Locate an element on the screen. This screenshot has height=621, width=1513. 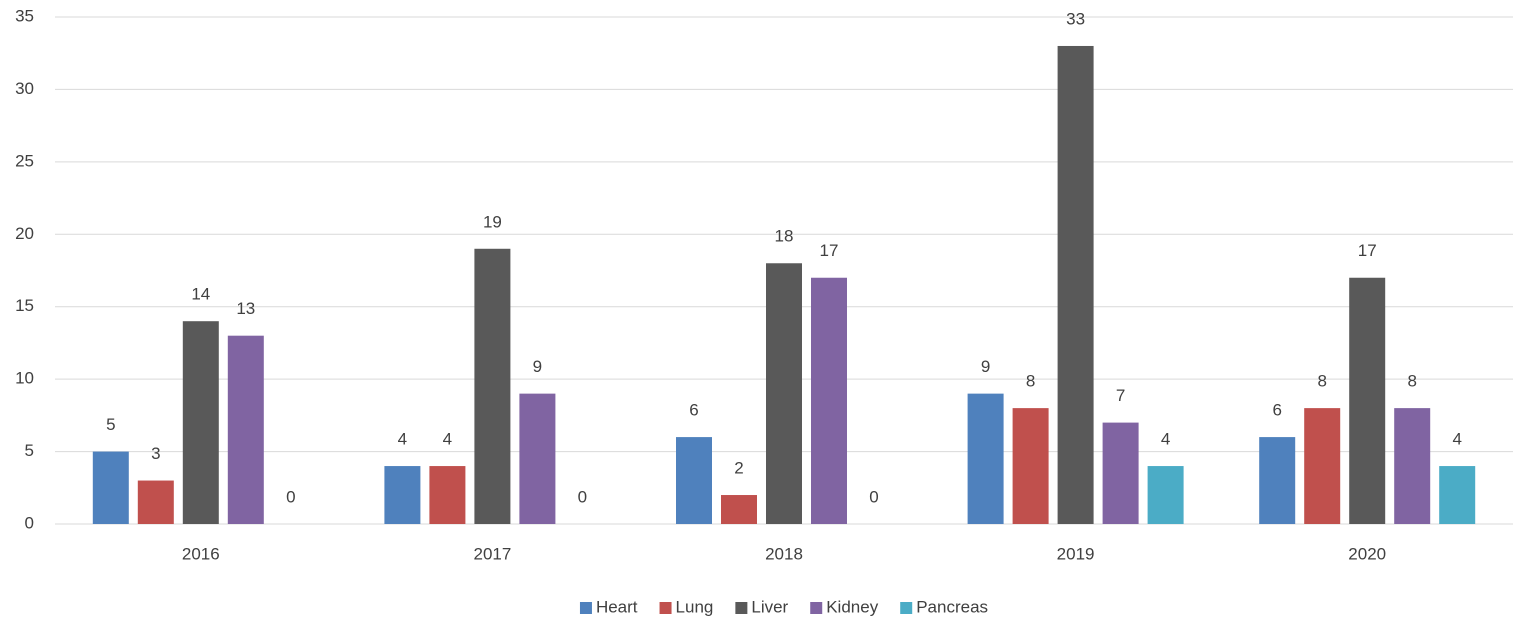
data-label: 2 is located at coordinates (738, 468).